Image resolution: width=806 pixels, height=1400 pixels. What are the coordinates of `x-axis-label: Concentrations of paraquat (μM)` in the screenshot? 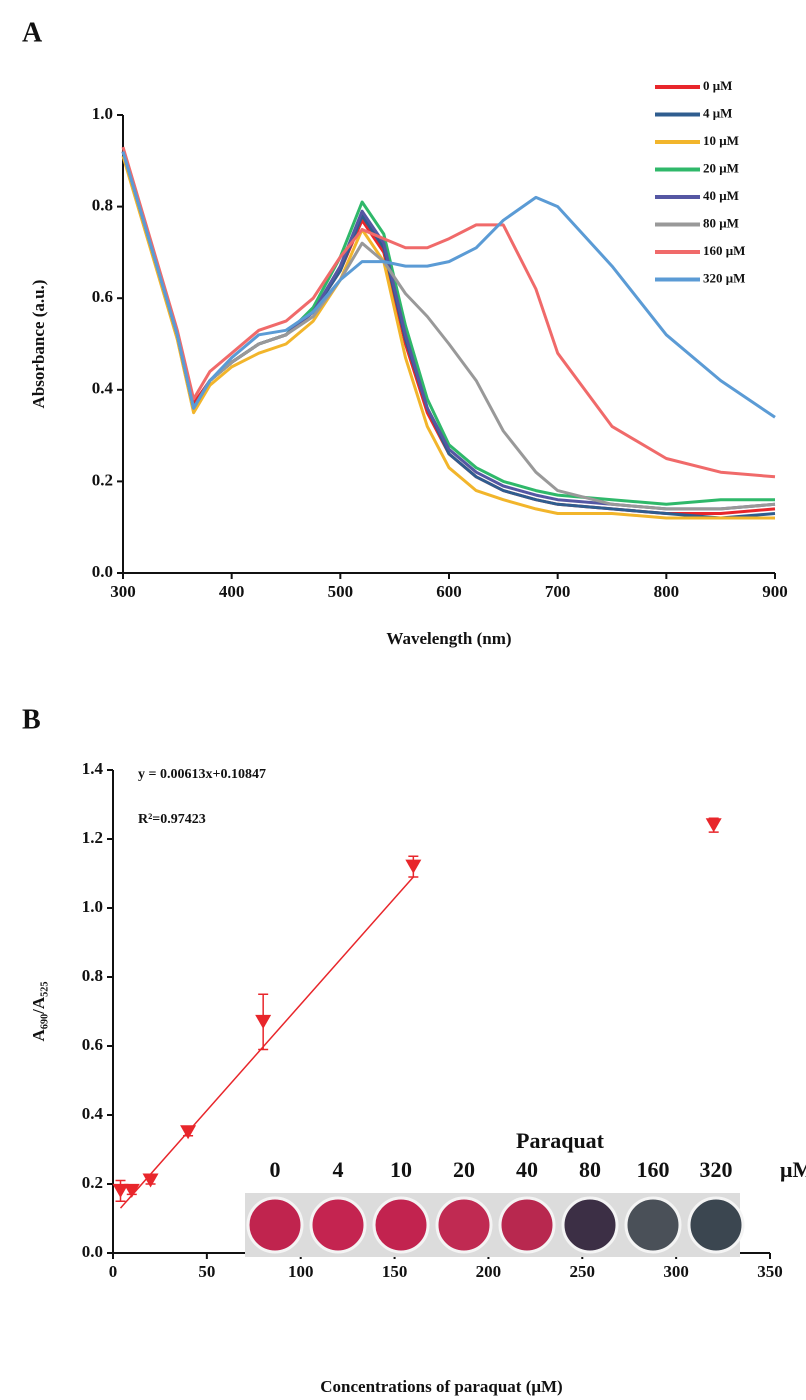 It's located at (441, 1386).